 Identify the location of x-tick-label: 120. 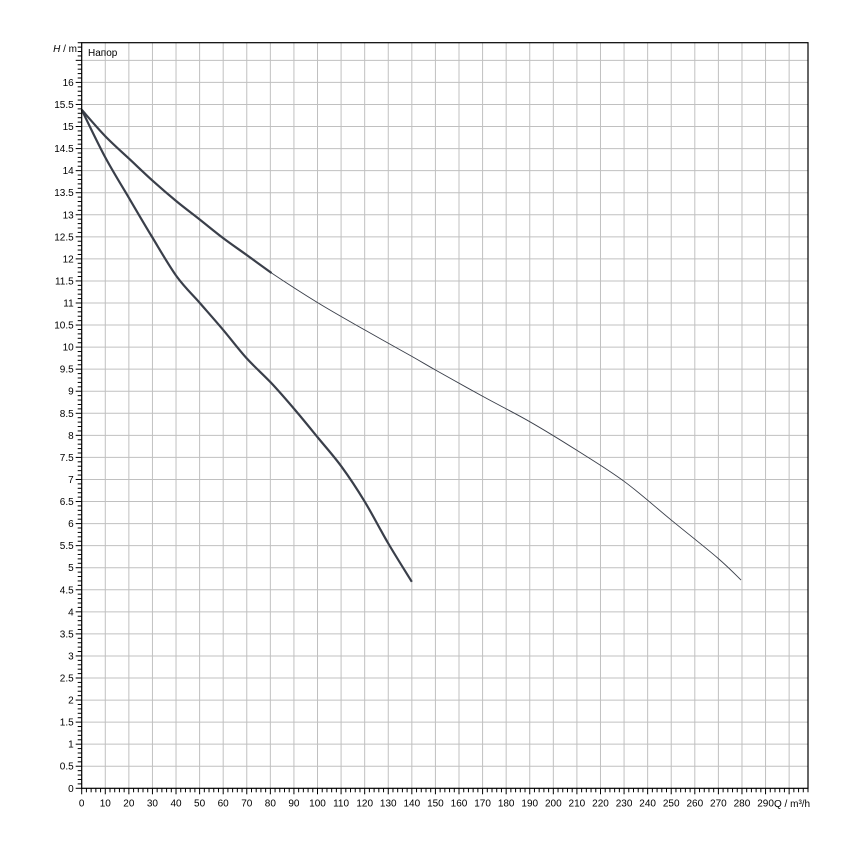
(364, 803).